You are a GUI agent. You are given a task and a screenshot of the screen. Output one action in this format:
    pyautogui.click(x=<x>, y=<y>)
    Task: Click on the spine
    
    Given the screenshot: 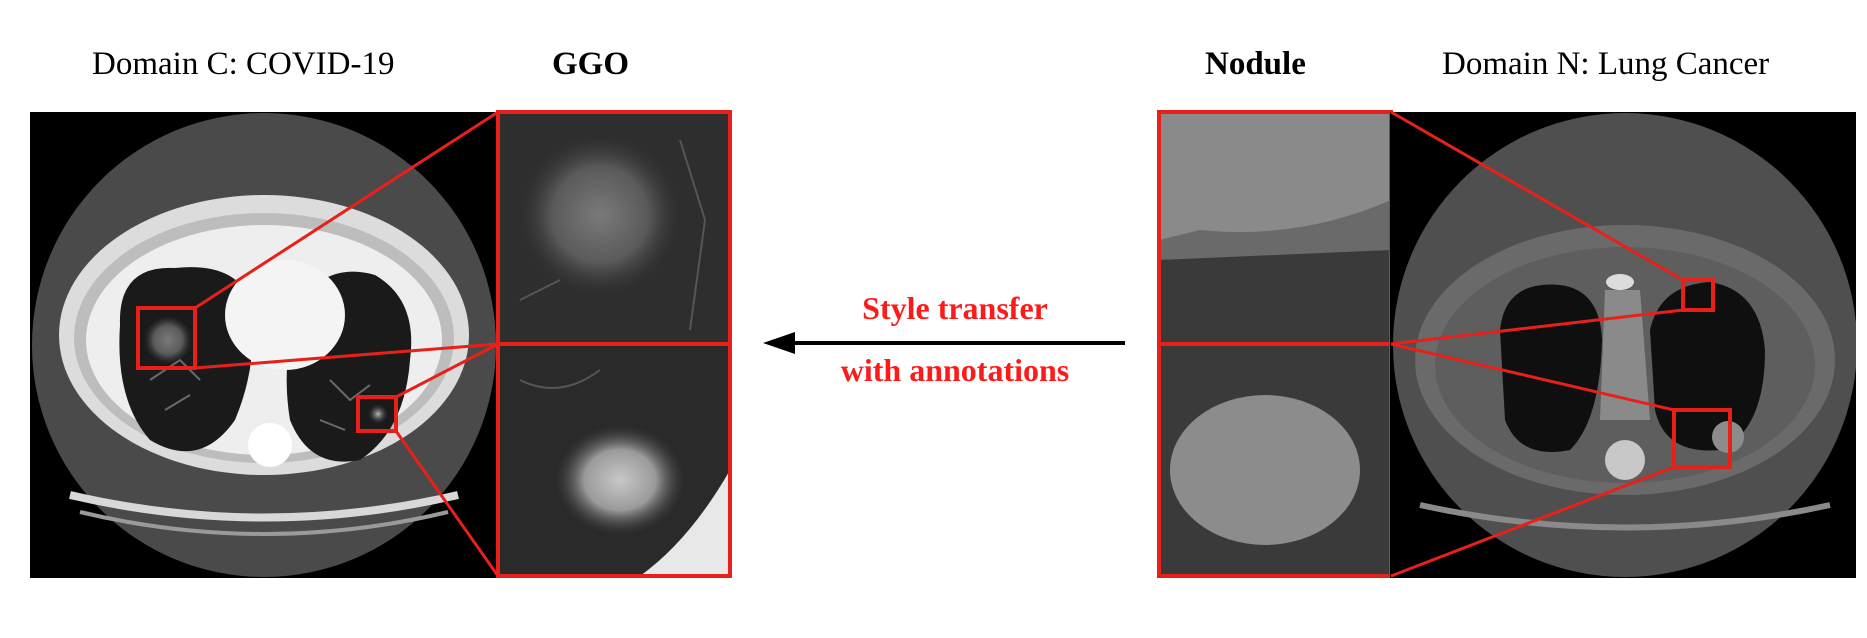 What is the action you would take?
    pyautogui.click(x=270, y=445)
    